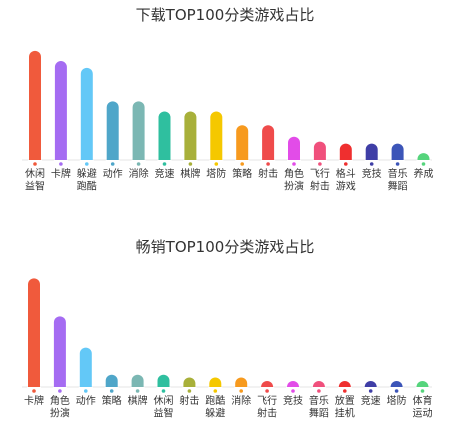 The width and height of the screenshot is (450, 447). What do you see at coordinates (345, 400) in the screenshot?
I see `tick-label: 放置` at bounding box center [345, 400].